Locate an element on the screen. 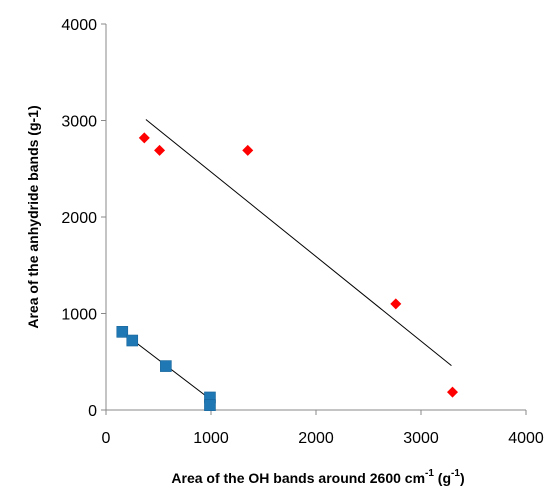 The image size is (549, 493). x-tick-label: 4000 is located at coordinates (526, 438).